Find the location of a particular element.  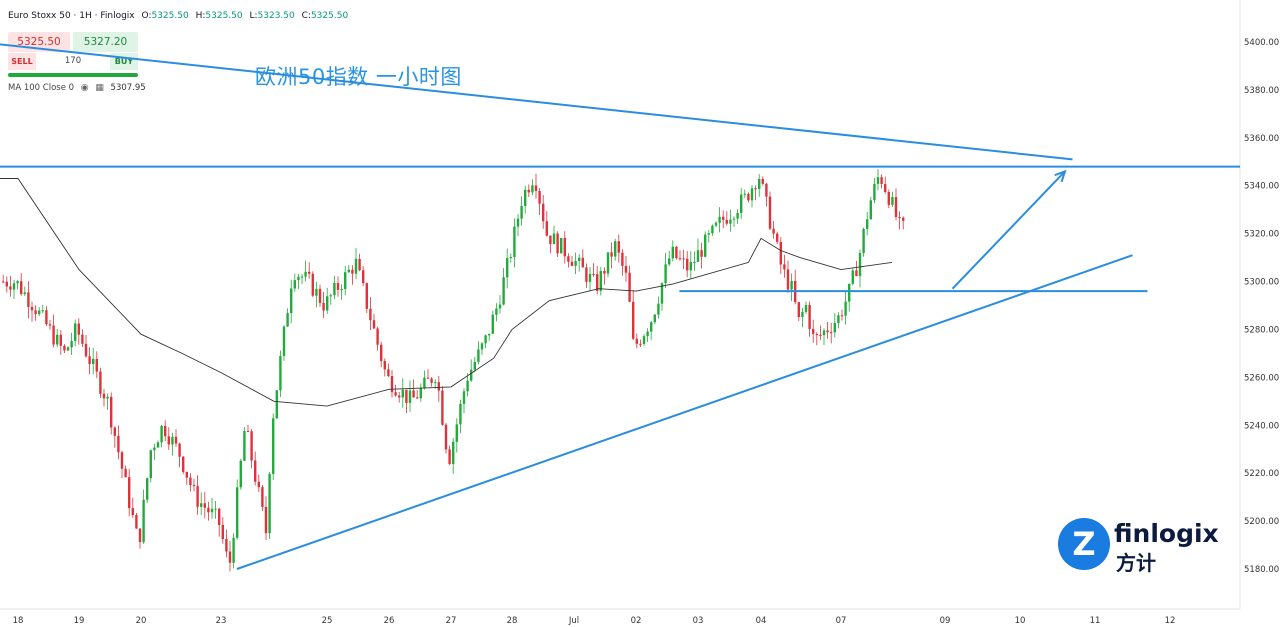

y-tick-label: 5220.00 is located at coordinates (1261, 474).